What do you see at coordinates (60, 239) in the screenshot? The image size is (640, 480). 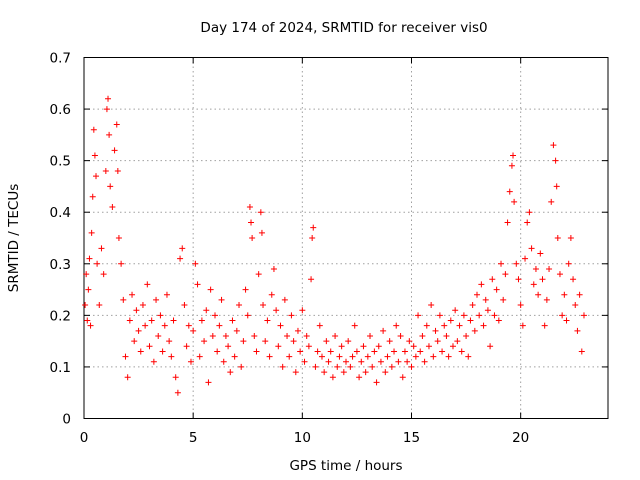 I see `y-axis-tick-labels: 0 0.1 0.2 0.3 0.4 0.5 0.6 0.7` at bounding box center [60, 239].